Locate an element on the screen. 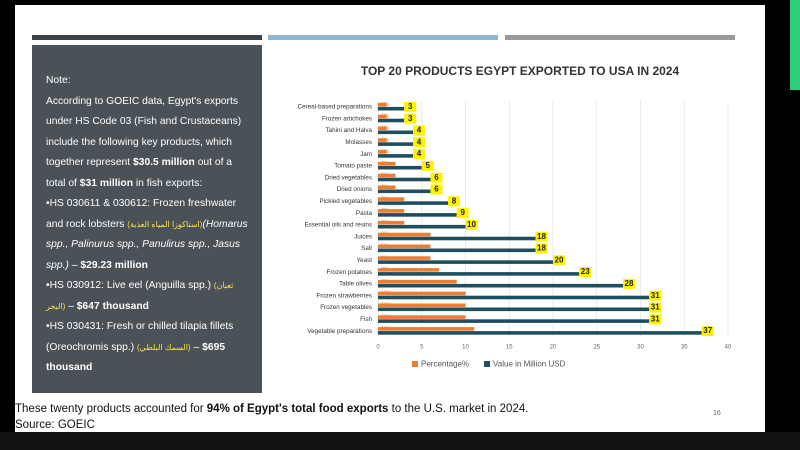 This screenshot has width=800, height=450. data-label: 7% is located at coordinates (385, 270).